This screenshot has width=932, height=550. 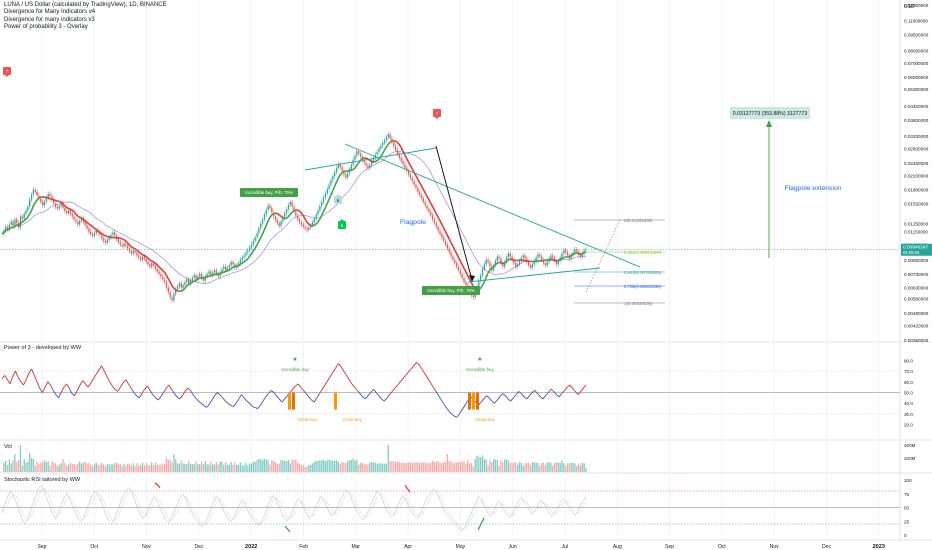 What do you see at coordinates (916, 163) in the screenshot?
I see `price-tick-label: 0.02400000` at bounding box center [916, 163].